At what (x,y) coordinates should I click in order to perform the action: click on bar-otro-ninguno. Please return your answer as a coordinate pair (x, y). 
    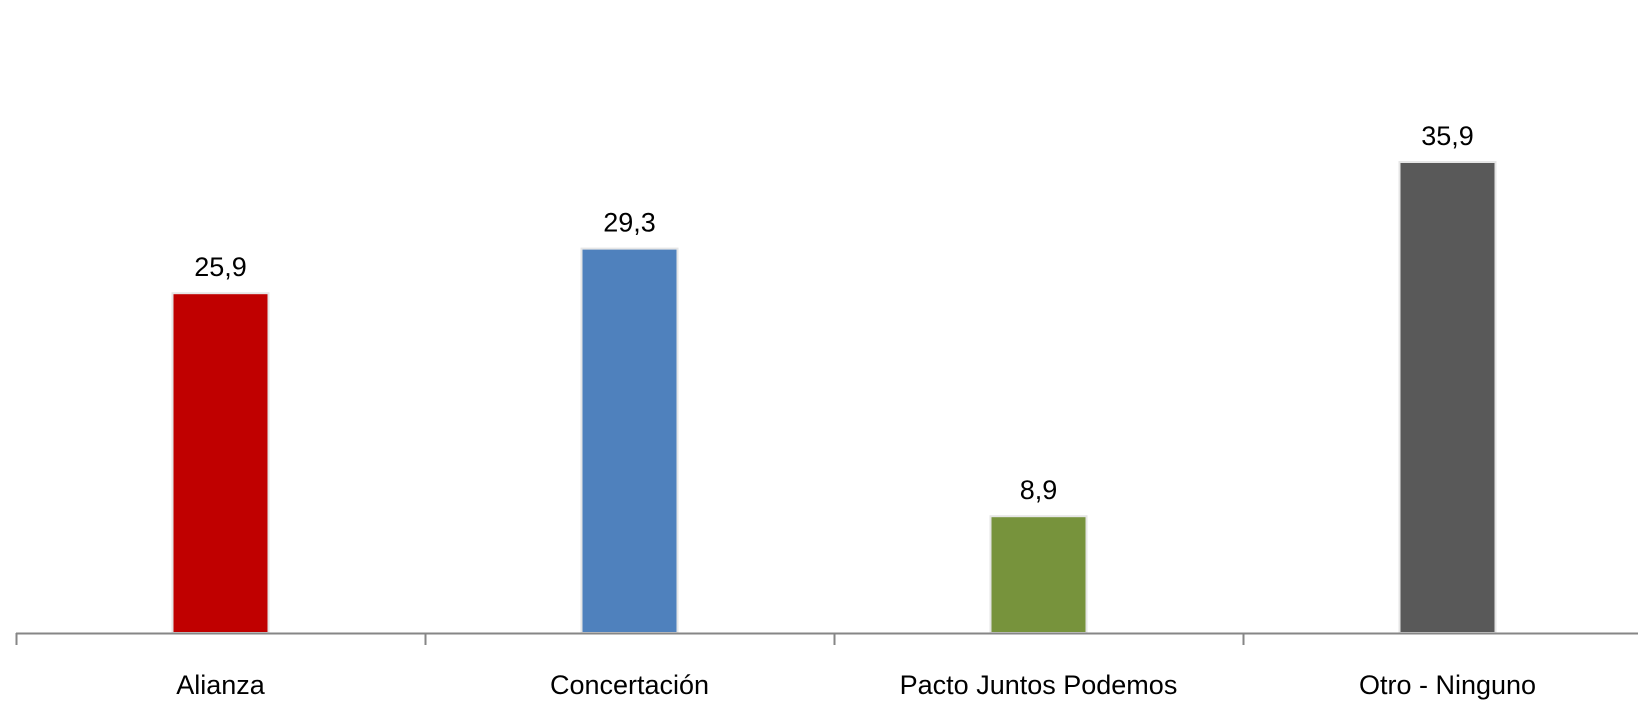
    Looking at the image, I should click on (1447, 397).